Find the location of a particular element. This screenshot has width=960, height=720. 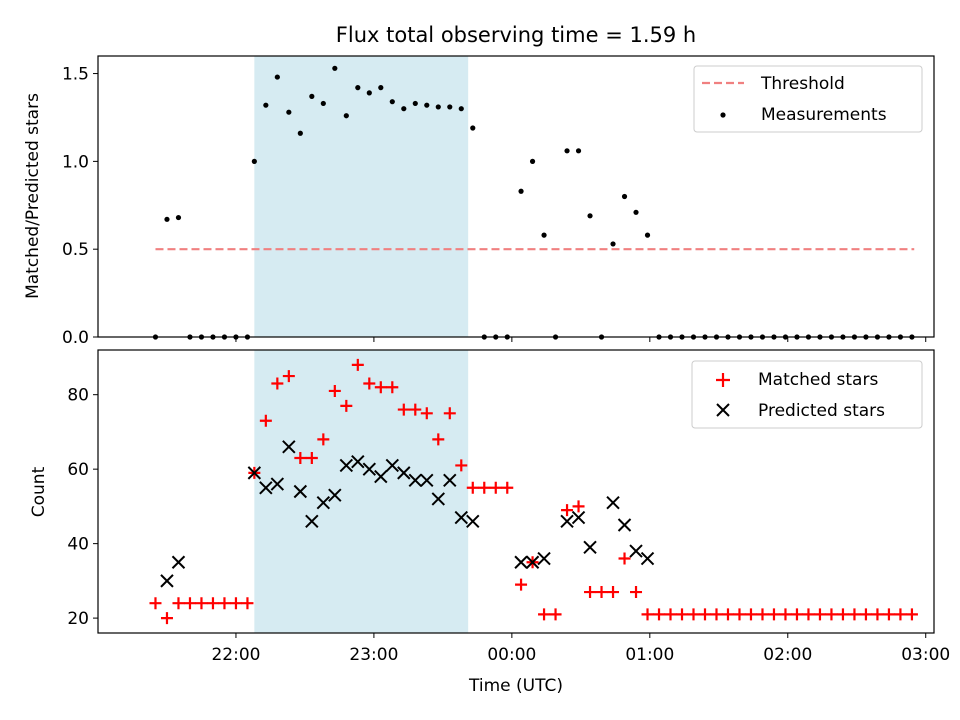

legend-predicted-label: Predicted stars is located at coordinates (821, 411).